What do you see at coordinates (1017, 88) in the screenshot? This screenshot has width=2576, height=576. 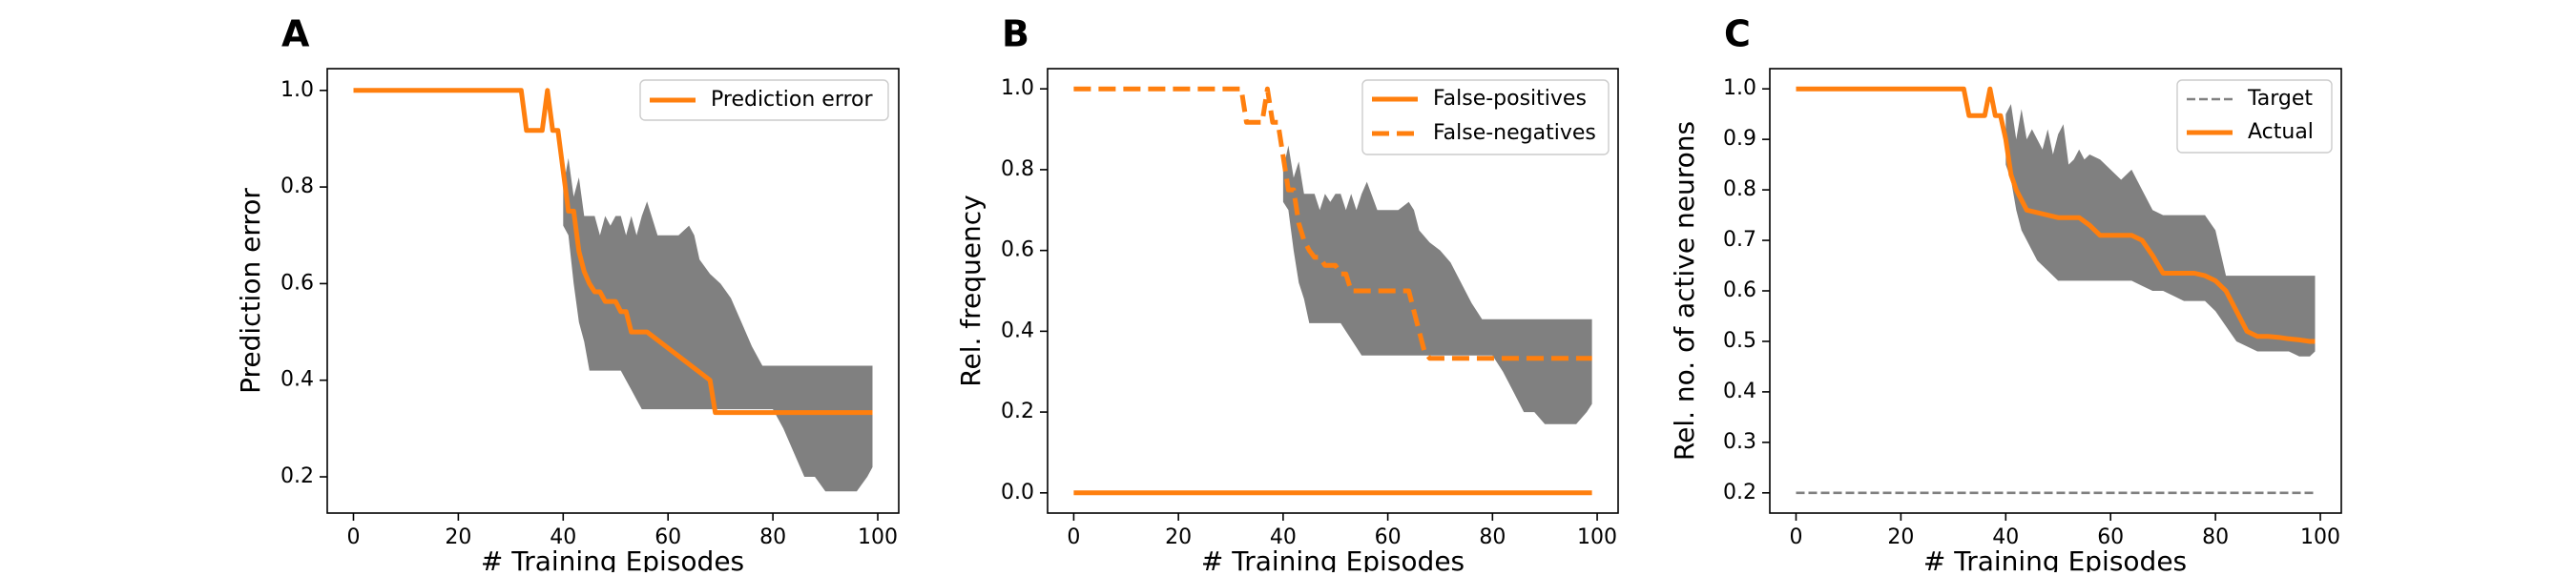 I see `panel-b-y-tick-label: 1.0` at bounding box center [1017, 88].